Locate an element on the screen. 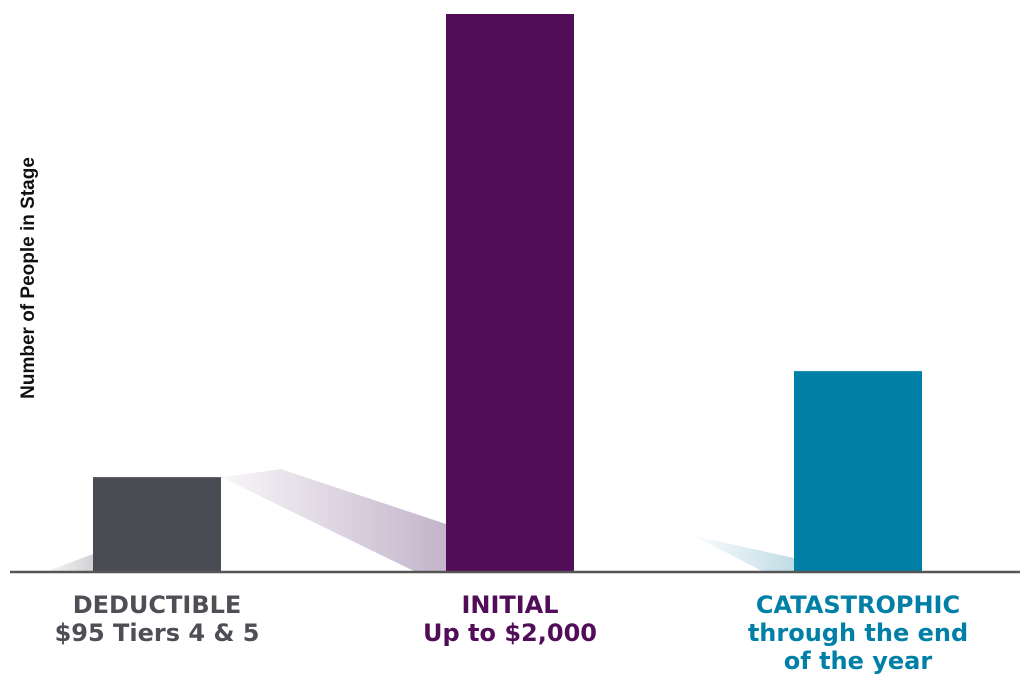 The image size is (1020, 675). bar-deductible is located at coordinates (157, 524).